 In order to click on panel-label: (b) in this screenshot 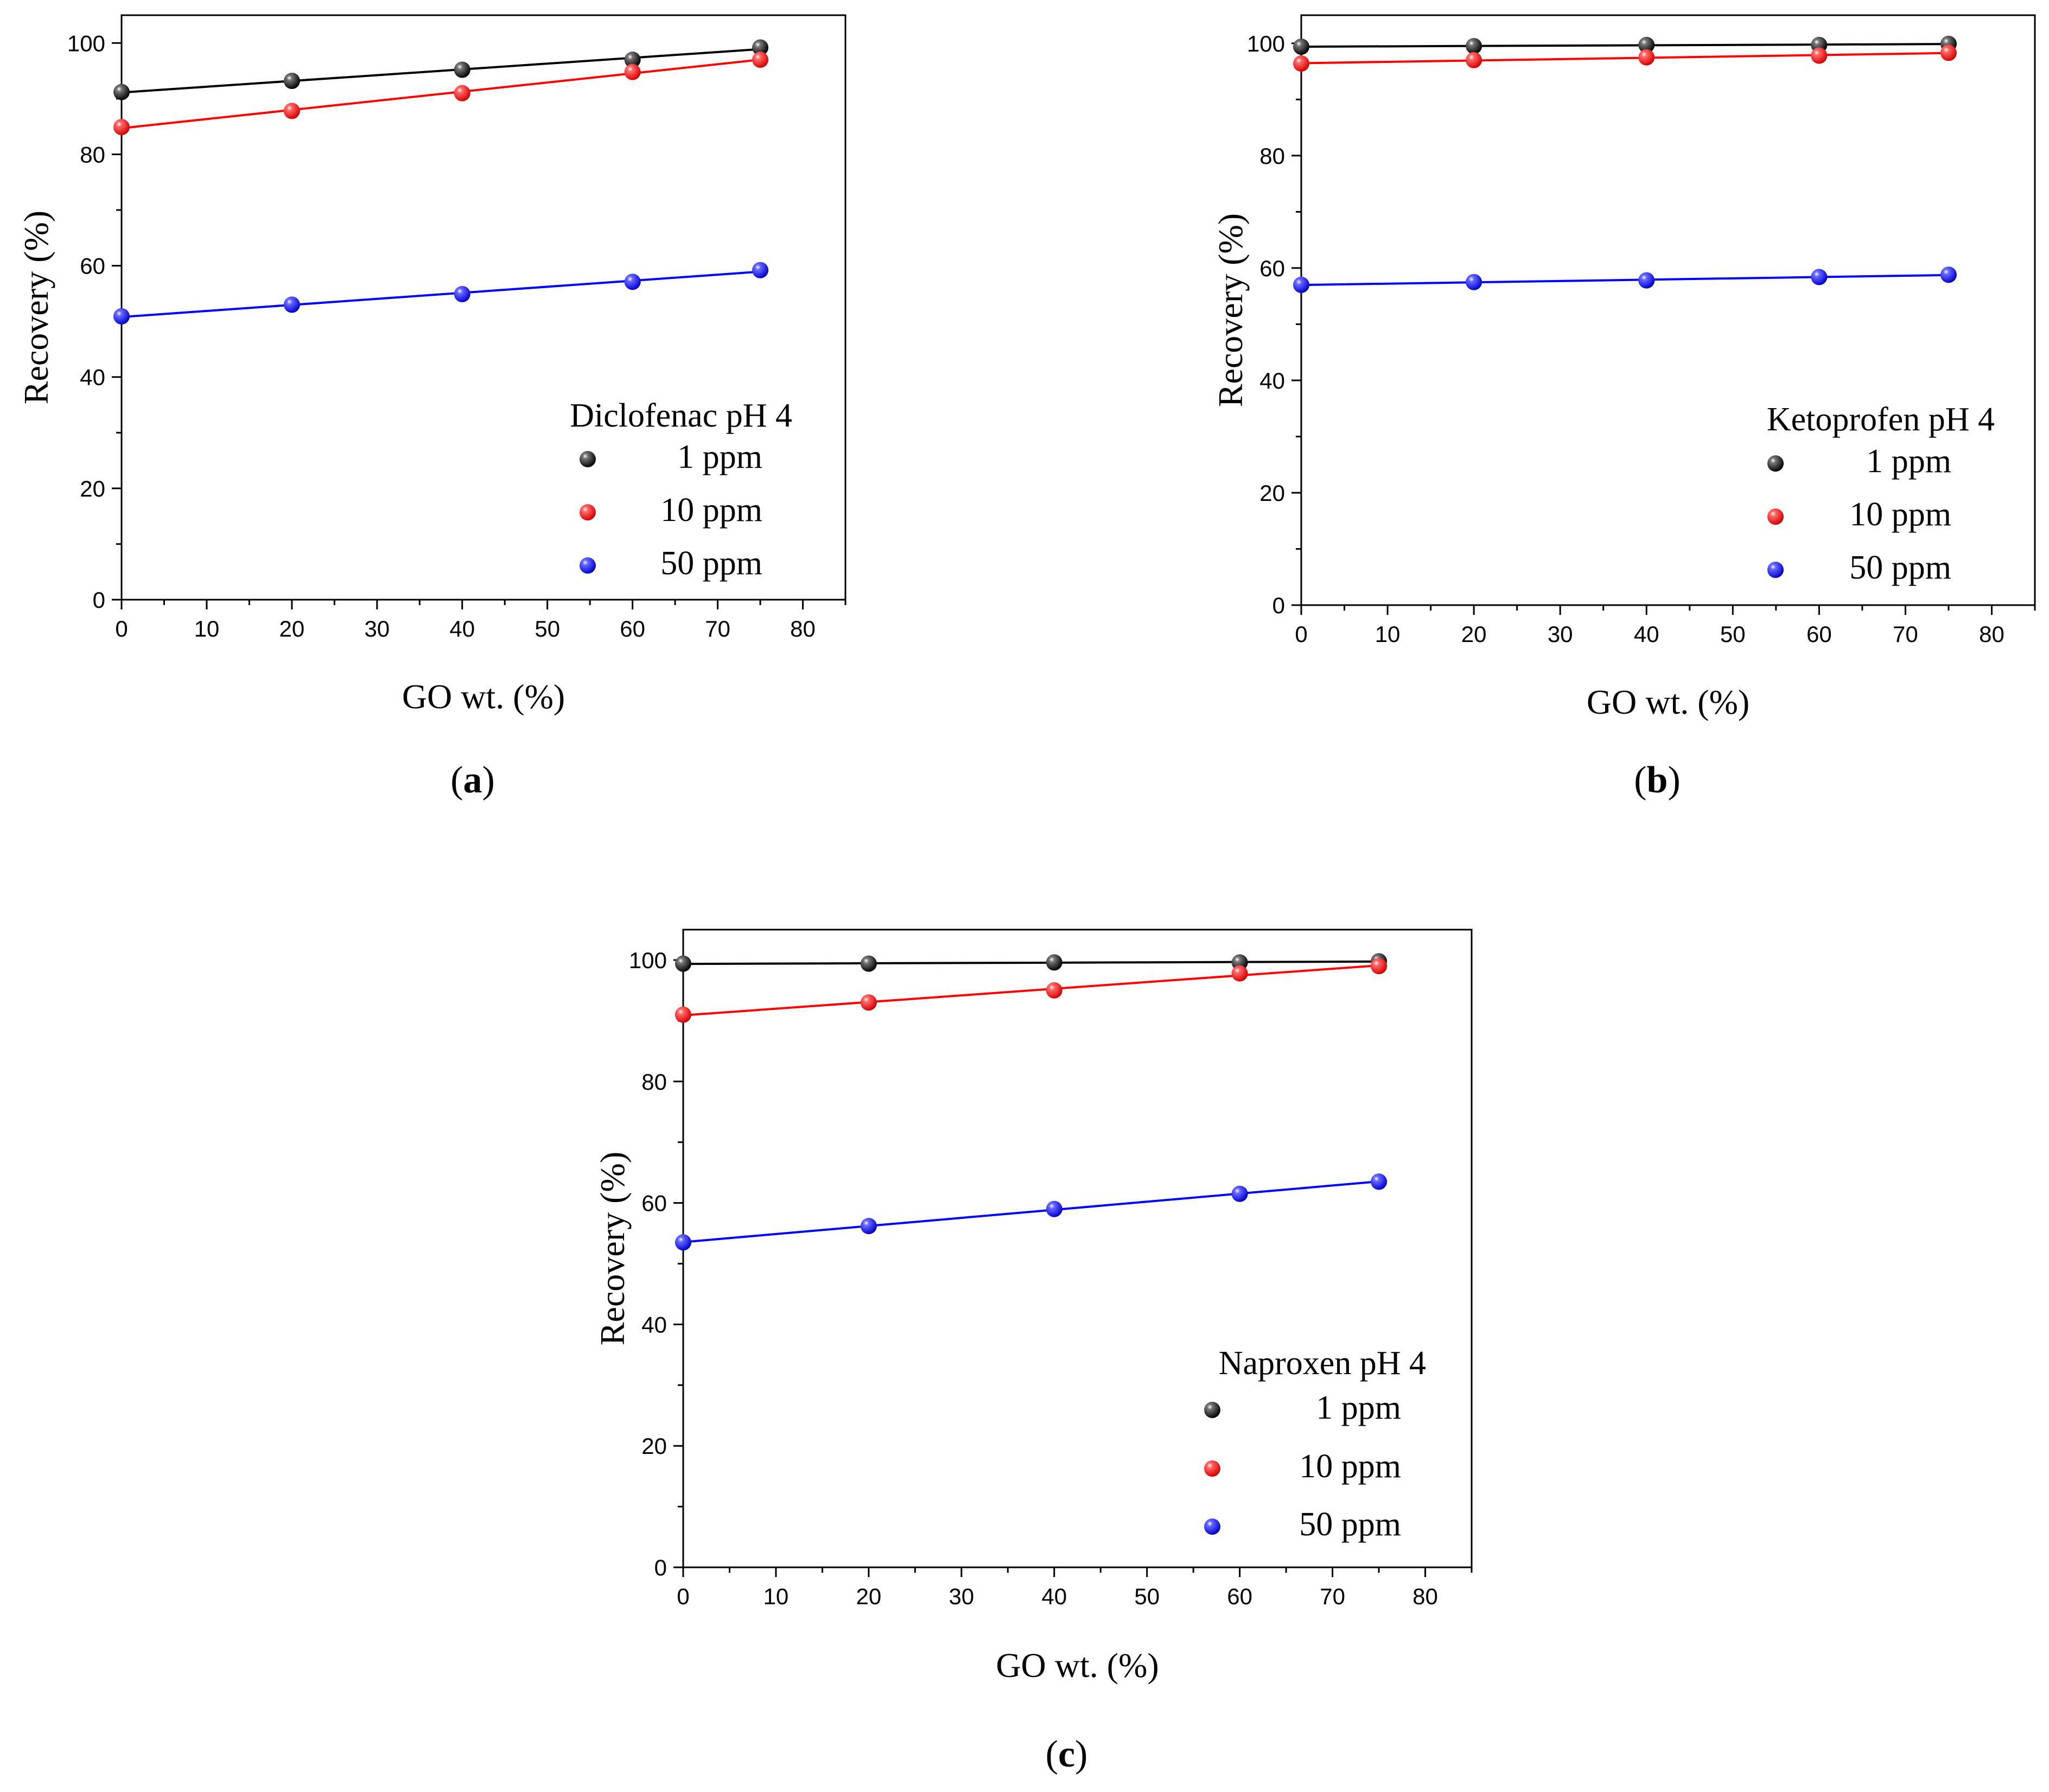, I will do `click(1657, 780)`.